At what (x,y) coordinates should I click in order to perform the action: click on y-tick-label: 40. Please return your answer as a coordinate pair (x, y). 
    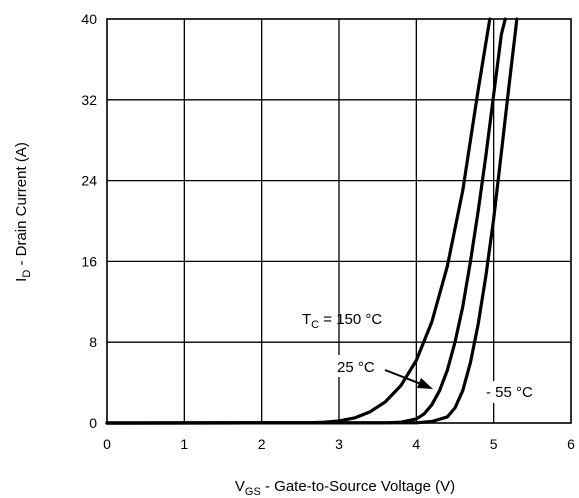
    Looking at the image, I should click on (89, 19).